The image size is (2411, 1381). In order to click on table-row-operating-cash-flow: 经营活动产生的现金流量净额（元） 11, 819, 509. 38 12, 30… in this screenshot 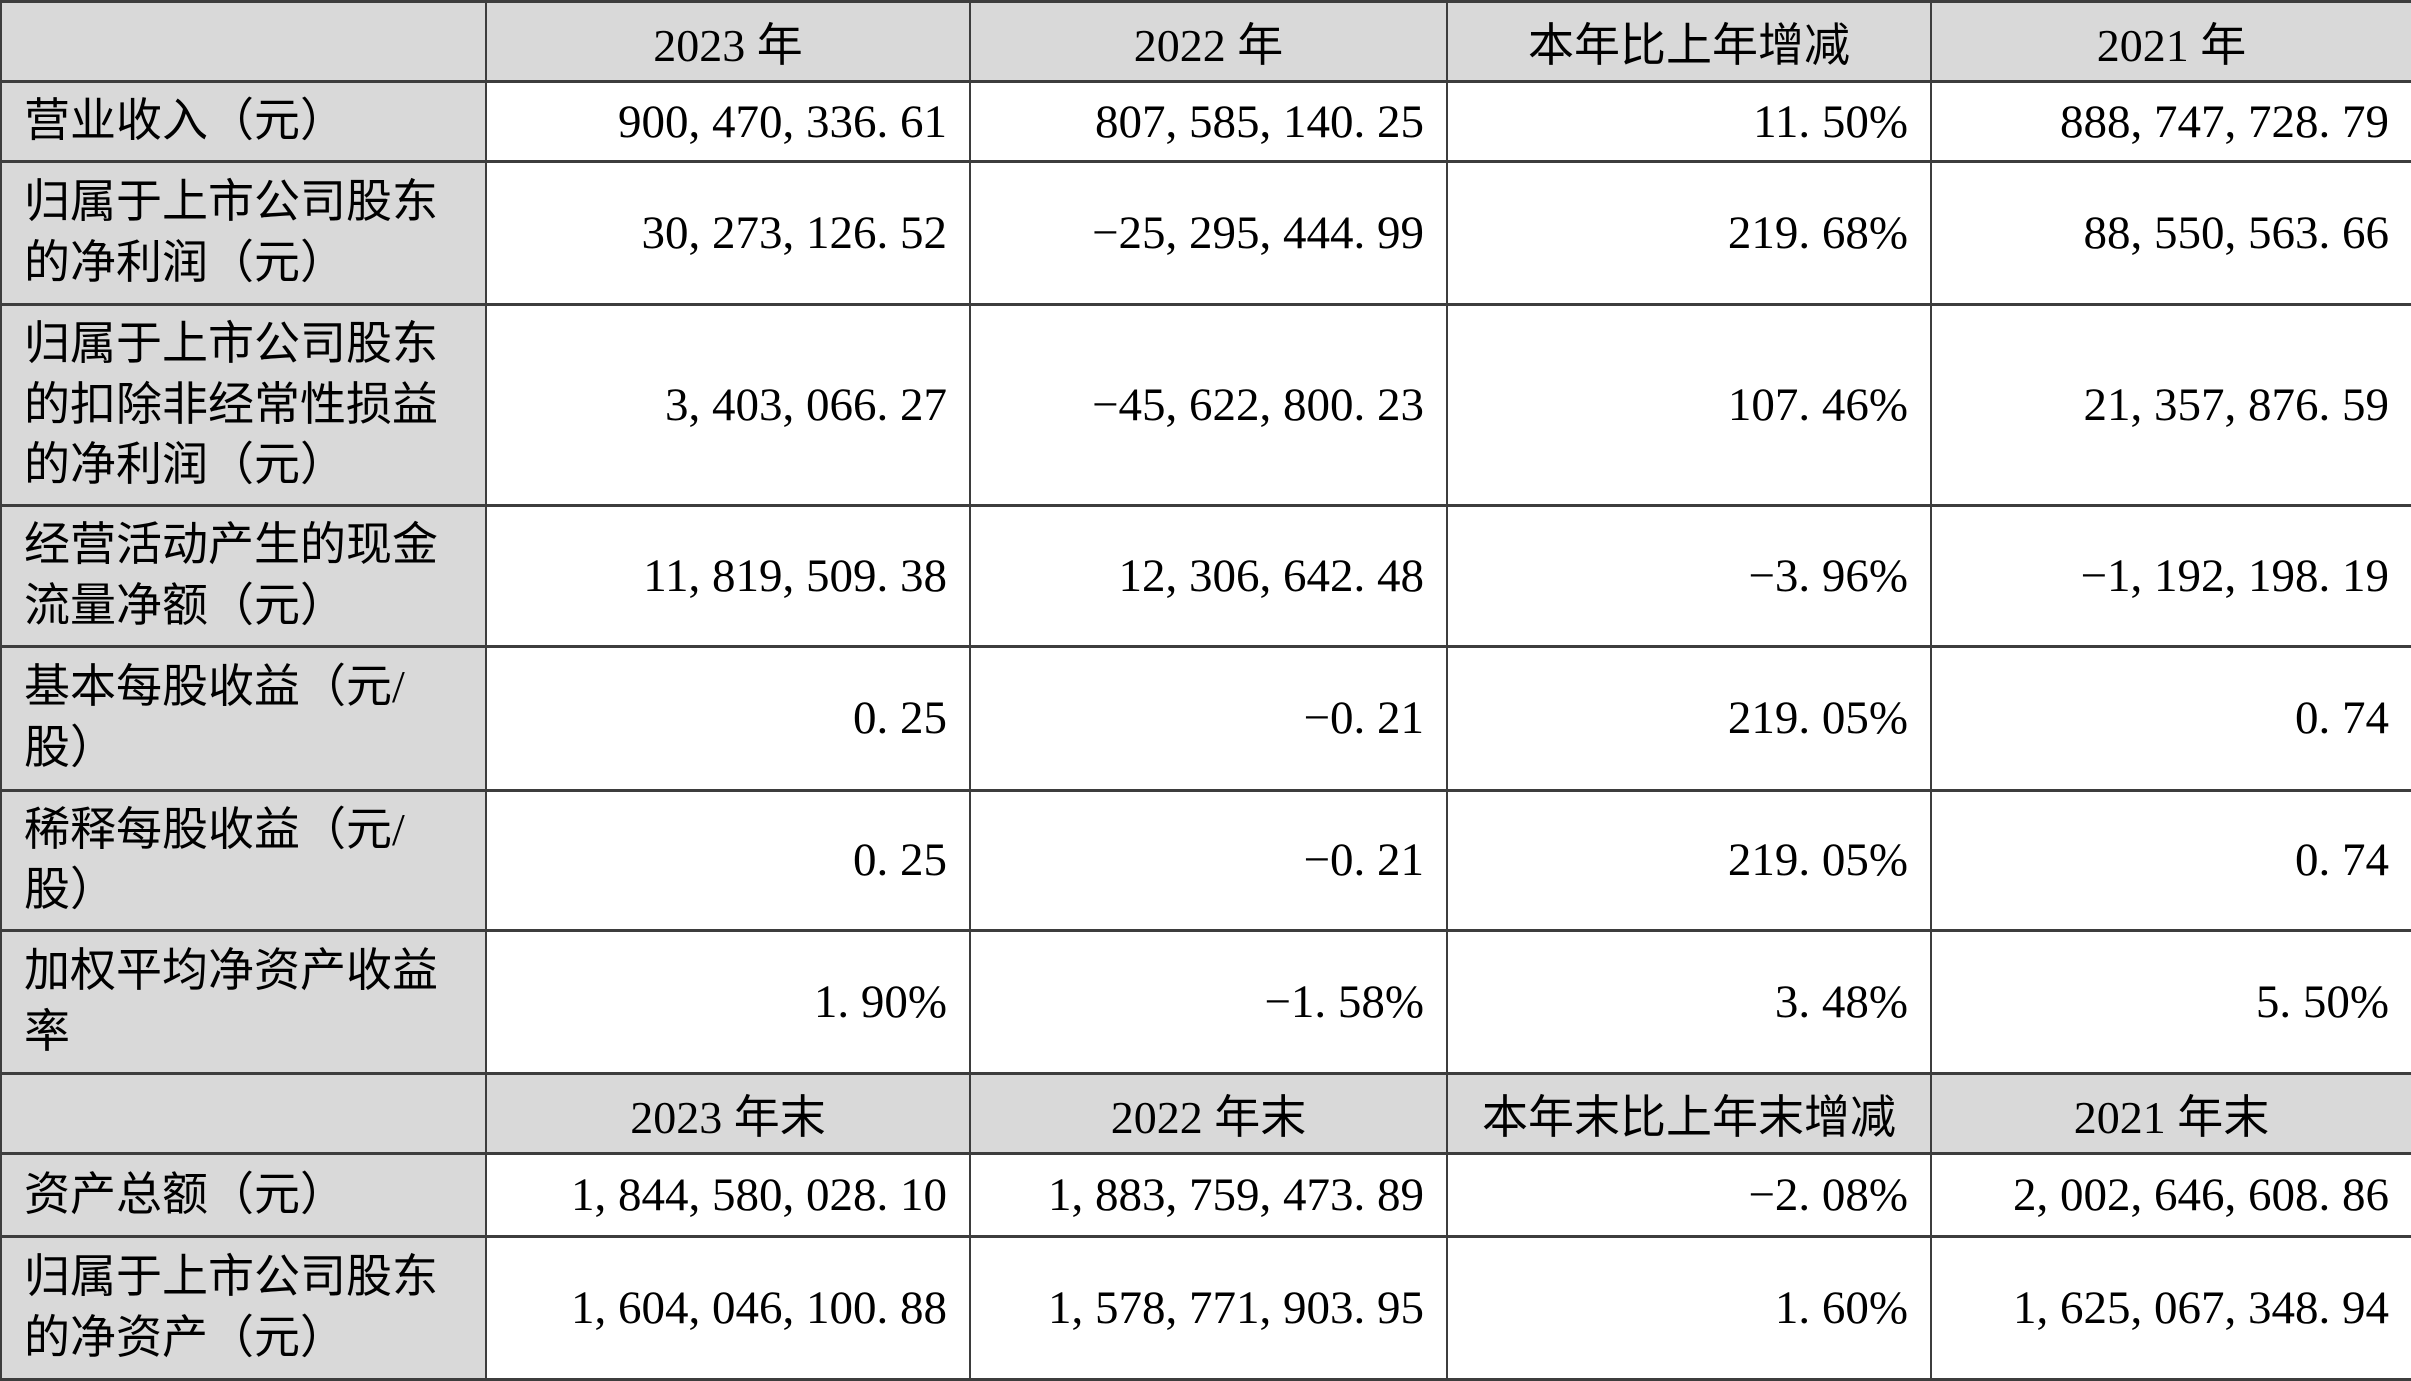, I will do `click(1205, 576)`.